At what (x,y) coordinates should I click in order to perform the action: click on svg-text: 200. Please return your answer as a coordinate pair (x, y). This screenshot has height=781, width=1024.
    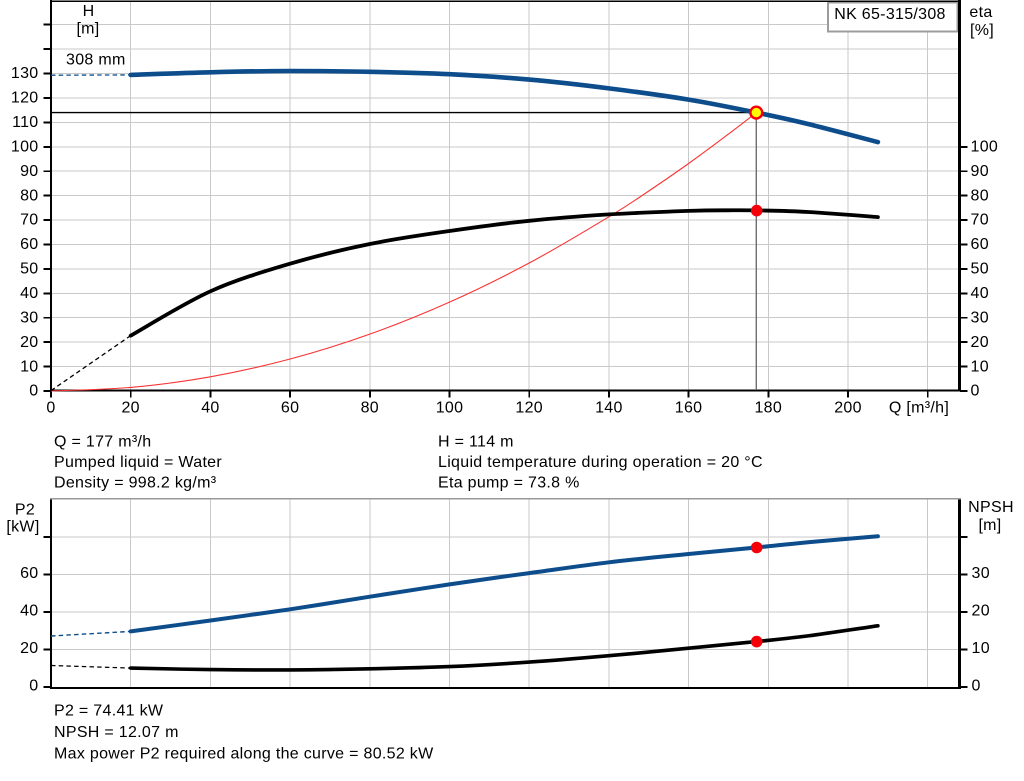
    Looking at the image, I should click on (848, 407).